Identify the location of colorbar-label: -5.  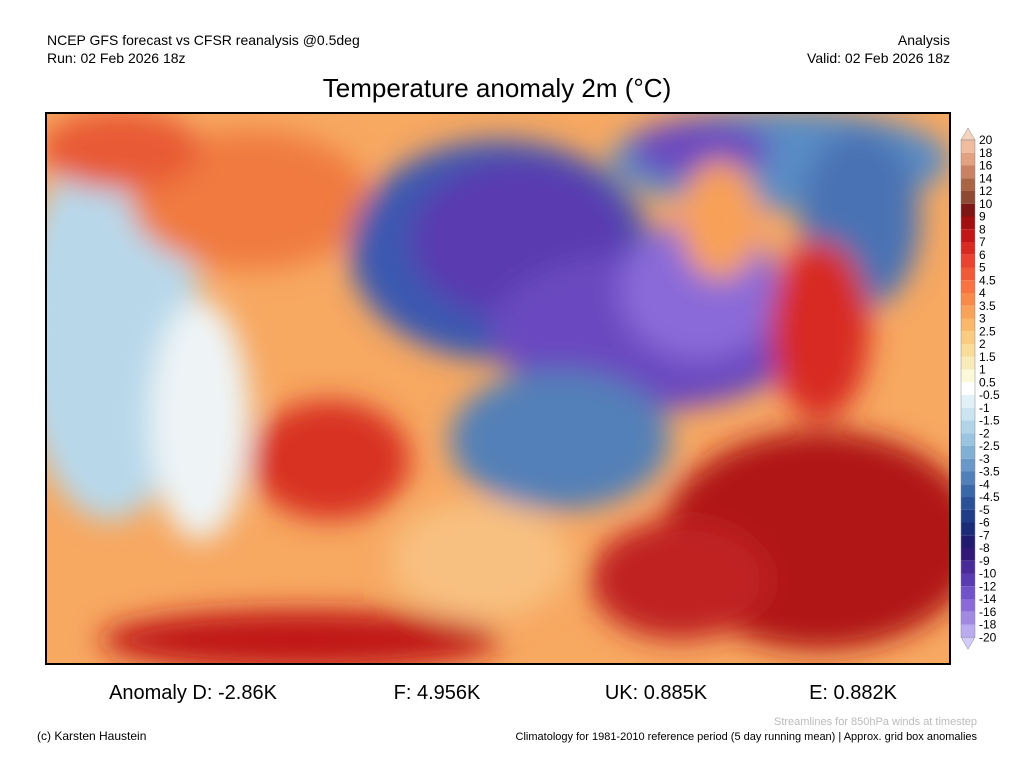
(984, 510).